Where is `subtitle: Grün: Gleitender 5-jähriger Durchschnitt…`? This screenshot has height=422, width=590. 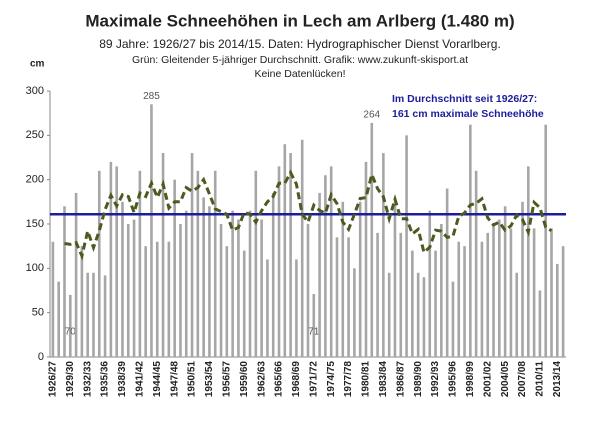 subtitle: Grün: Gleitender 5-jähriger Durchschnitt… is located at coordinates (300, 60).